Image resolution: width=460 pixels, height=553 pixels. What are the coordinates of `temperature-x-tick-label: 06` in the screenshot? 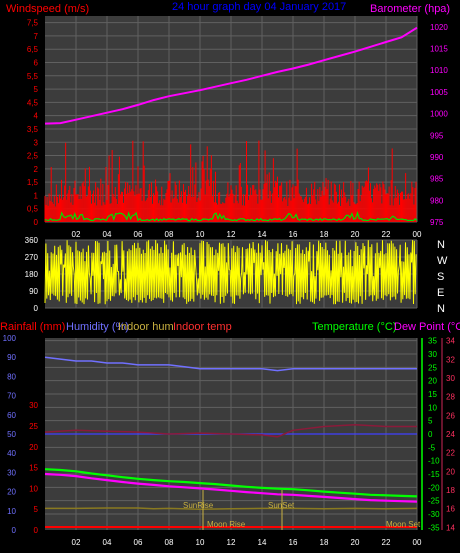 It's located at (138, 542).